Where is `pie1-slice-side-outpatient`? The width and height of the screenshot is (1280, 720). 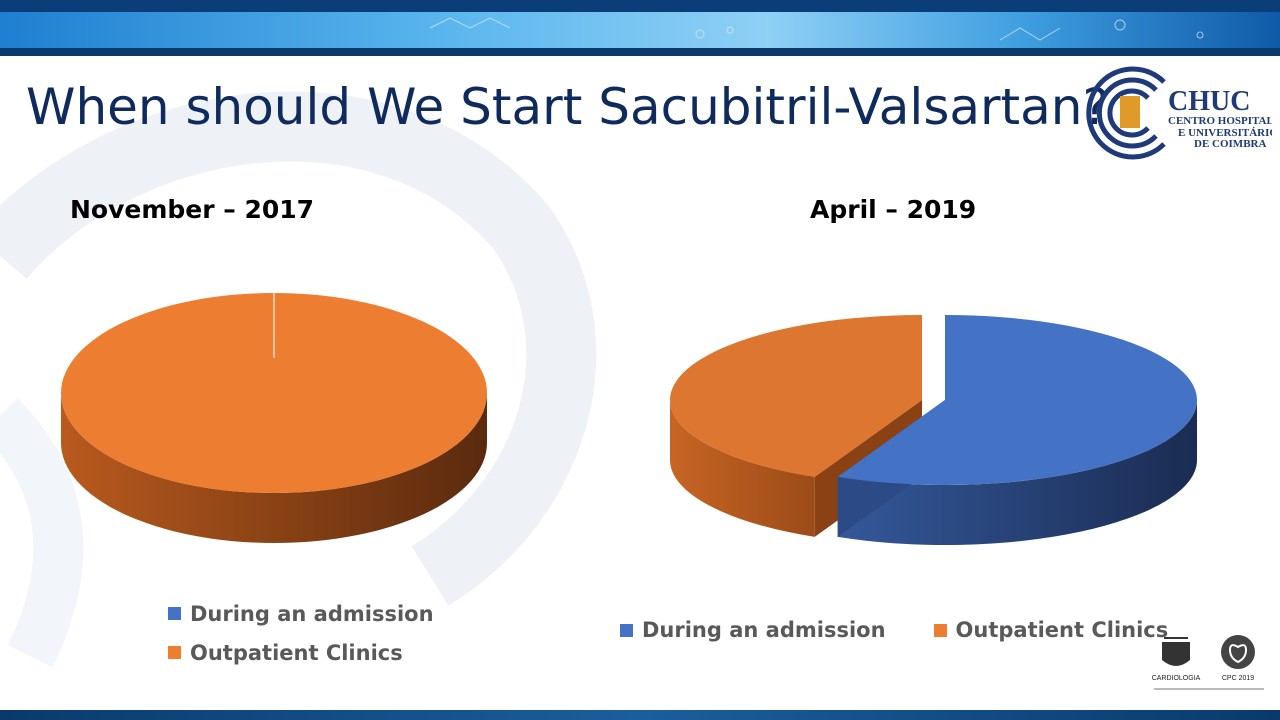 pie1-slice-side-outpatient is located at coordinates (274, 468).